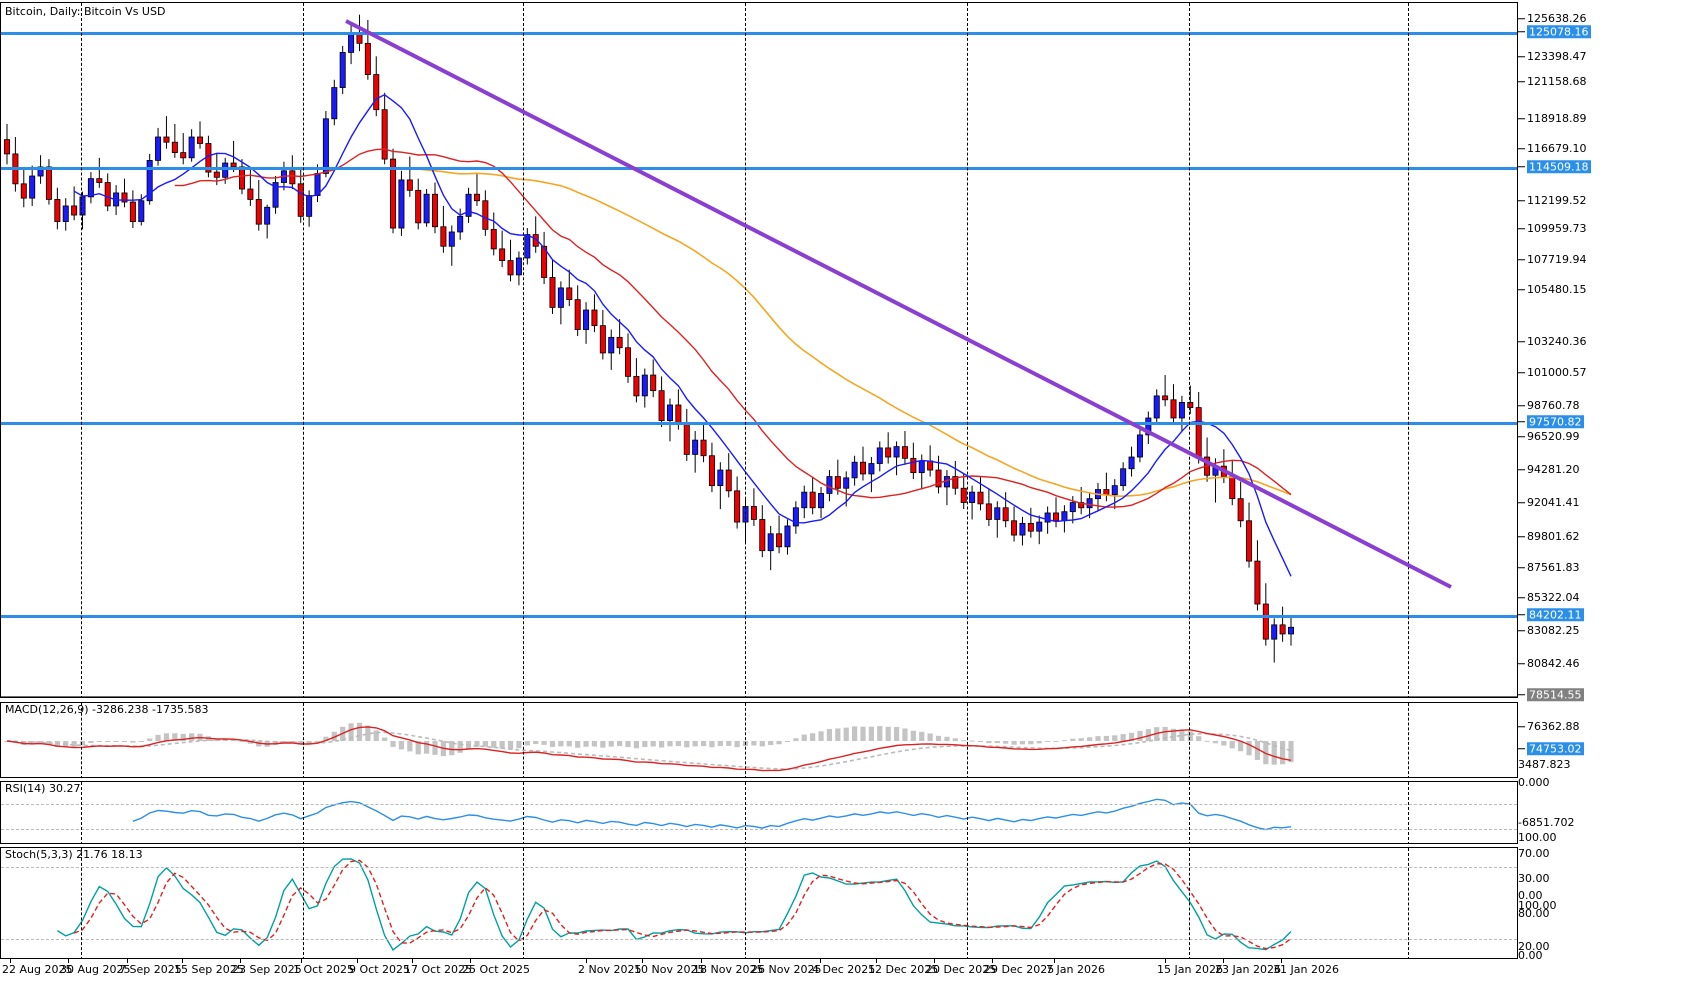 This screenshot has height=981, width=1692. I want to click on tick-label: 121158.68, so click(1557, 81).